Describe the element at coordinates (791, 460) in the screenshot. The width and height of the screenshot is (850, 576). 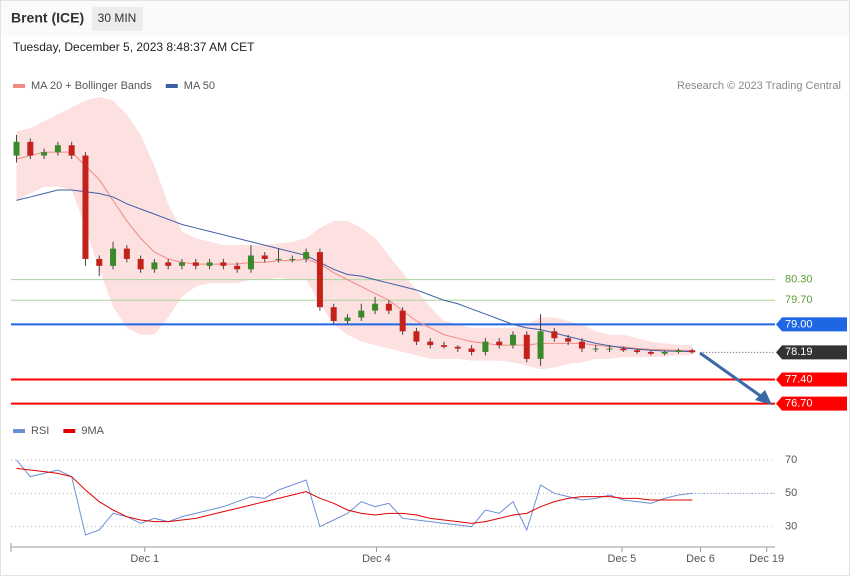
I see `y-tick-label: 70` at that location.